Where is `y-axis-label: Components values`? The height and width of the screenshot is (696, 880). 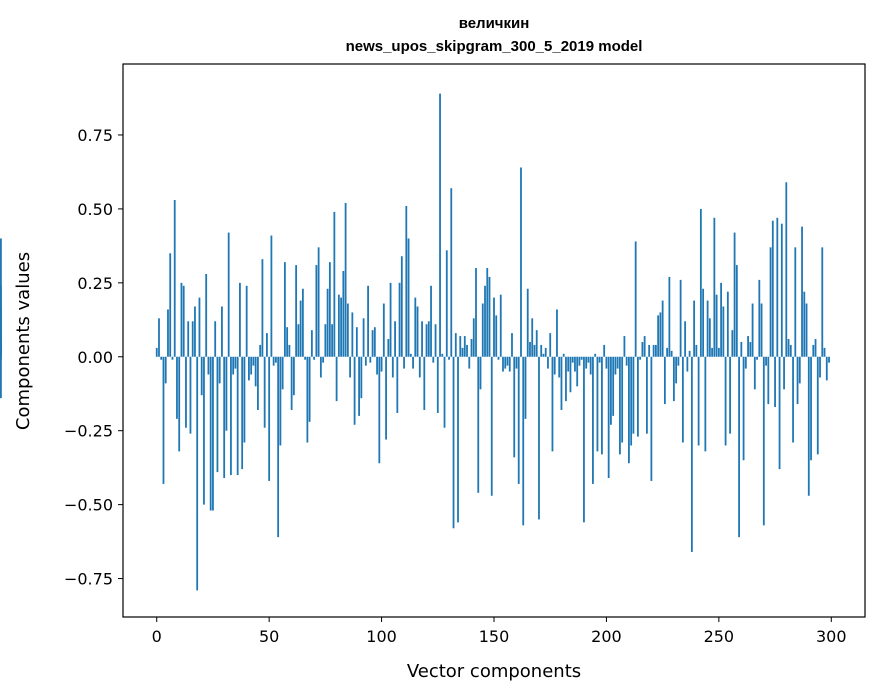 y-axis-label: Components values is located at coordinates (23, 341).